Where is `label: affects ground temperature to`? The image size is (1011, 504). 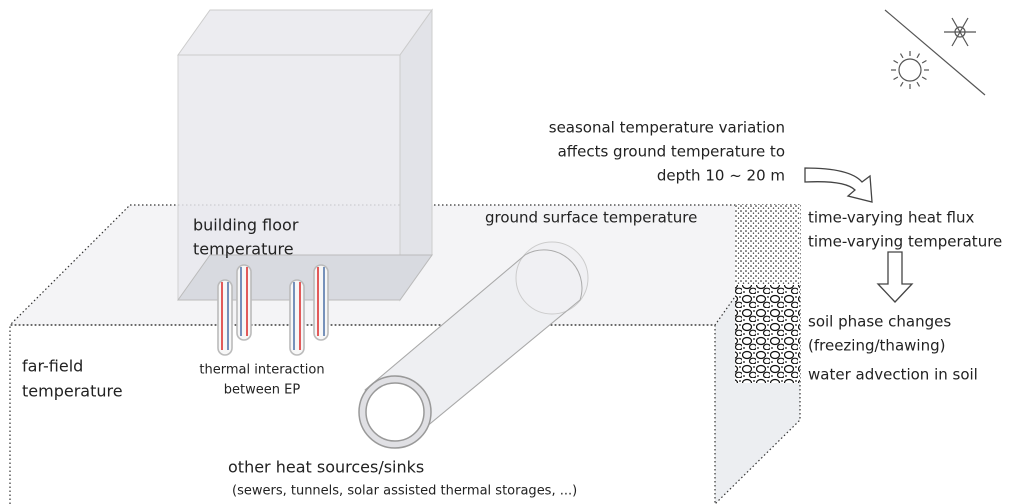
label: affects ground temperature to is located at coordinates (671, 152).